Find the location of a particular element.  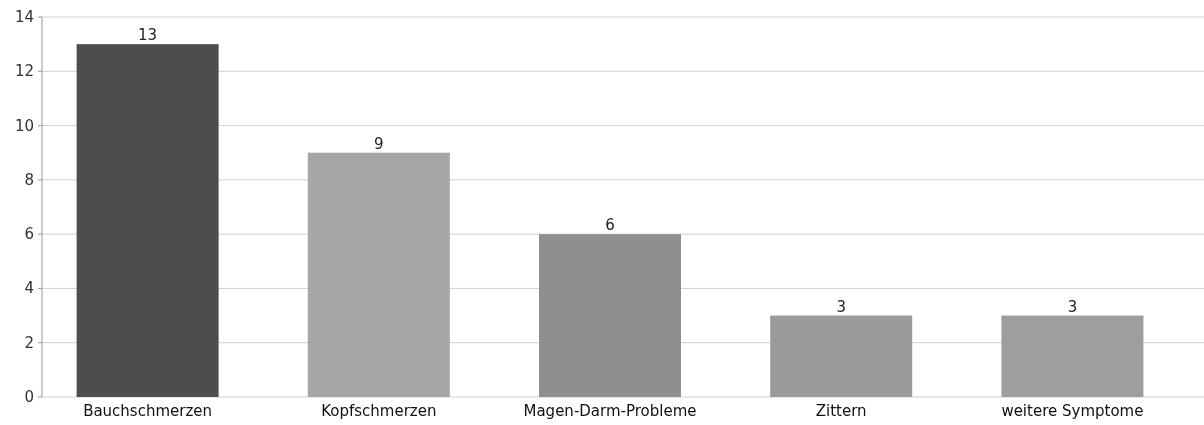

y-tick-label: 2 is located at coordinates (29, 342).